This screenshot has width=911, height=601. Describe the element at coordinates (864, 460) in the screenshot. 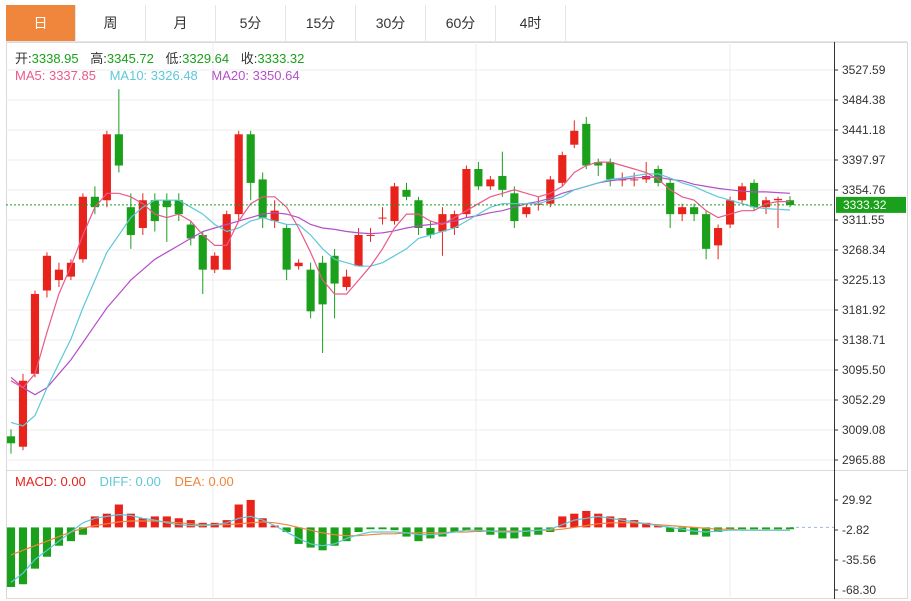

I see `y-tick-label: 2965.88` at that location.